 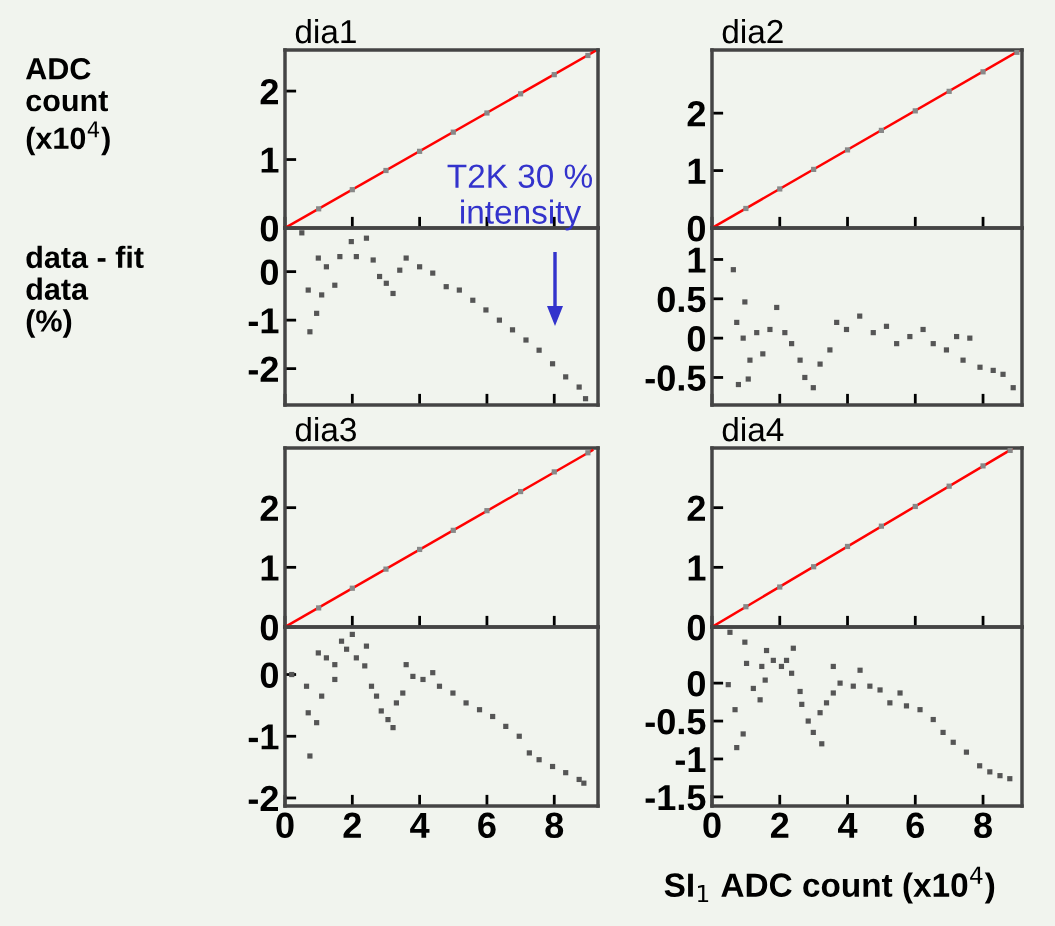 I want to click on chart-title: dia3, so click(x=325, y=429).